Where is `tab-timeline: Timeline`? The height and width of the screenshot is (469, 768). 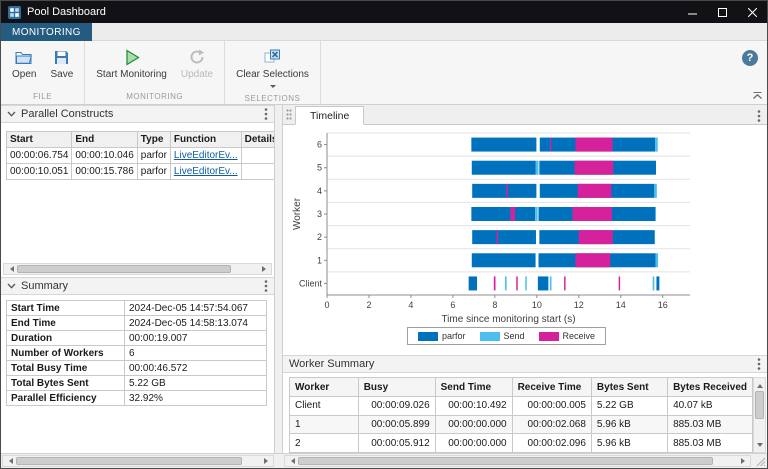 tab-timeline: Timeline is located at coordinates (330, 115).